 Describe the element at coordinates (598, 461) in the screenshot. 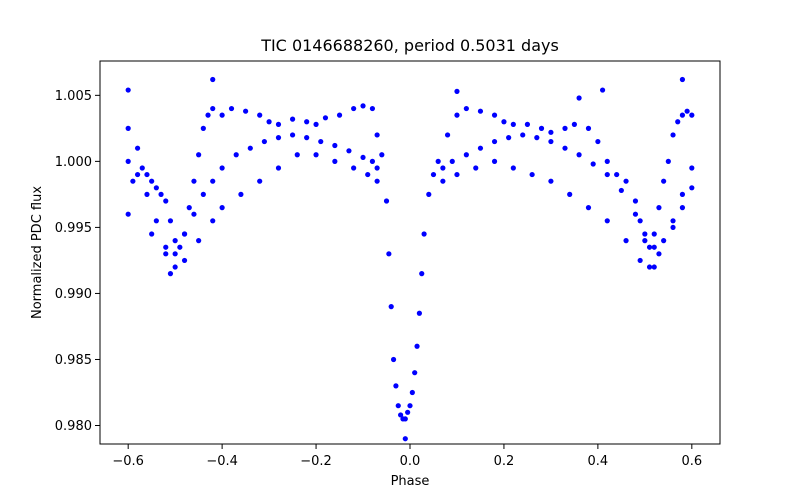

I see `x-tick-label: 0.4` at that location.